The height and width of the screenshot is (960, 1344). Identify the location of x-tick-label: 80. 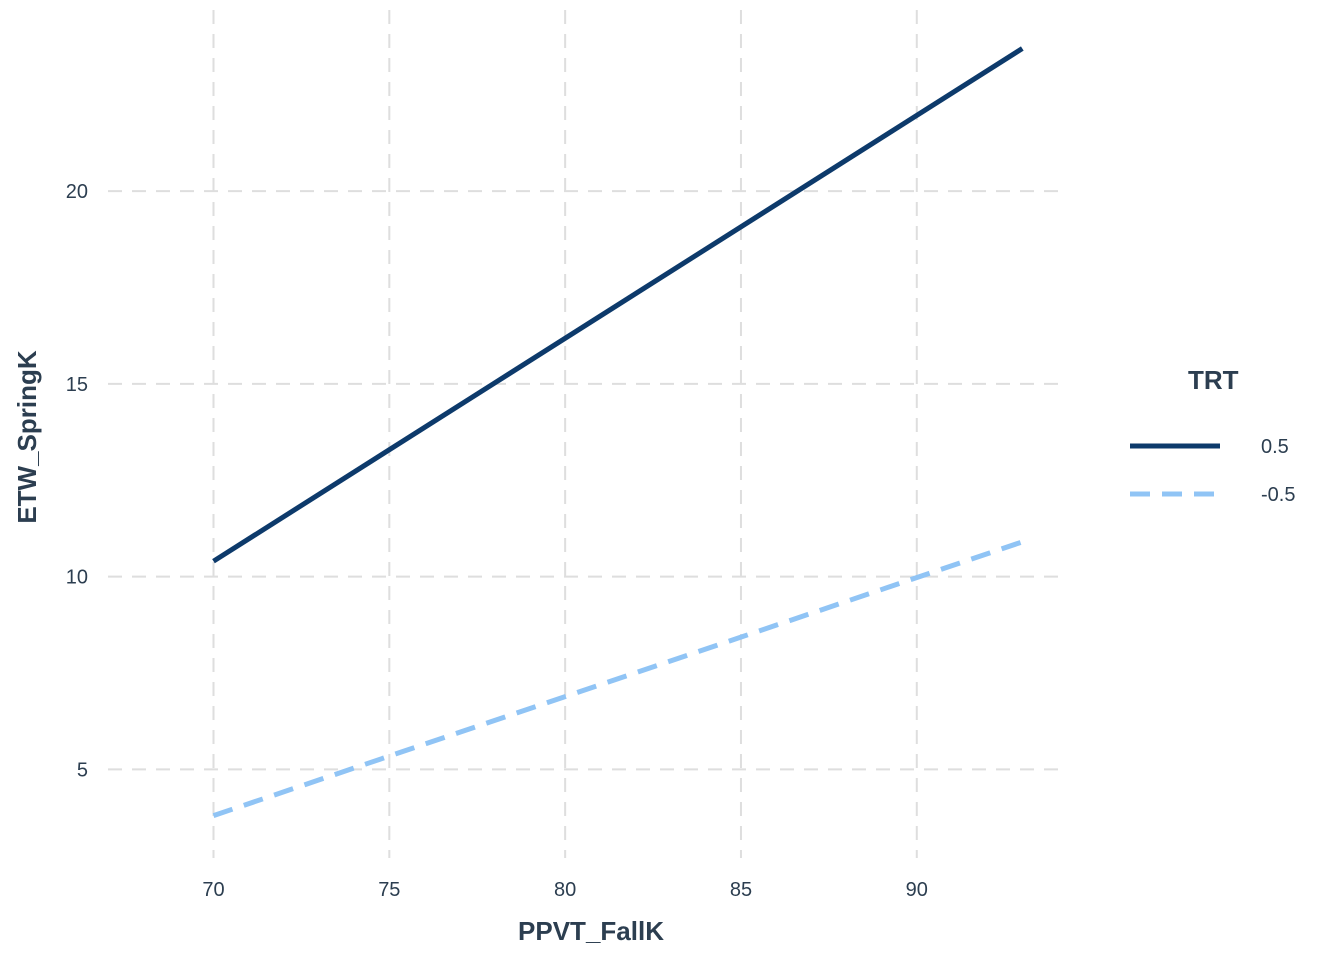
(565, 890).